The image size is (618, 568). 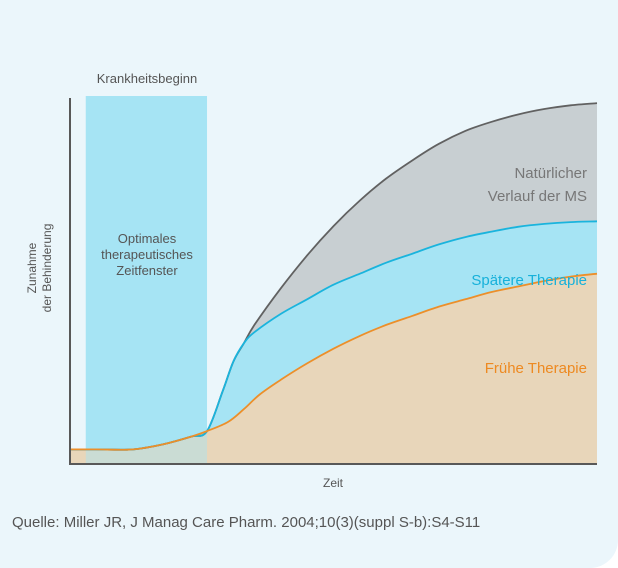 What do you see at coordinates (537, 196) in the screenshot?
I see `natural-course-label-line-2: Verlauf der MS` at bounding box center [537, 196].